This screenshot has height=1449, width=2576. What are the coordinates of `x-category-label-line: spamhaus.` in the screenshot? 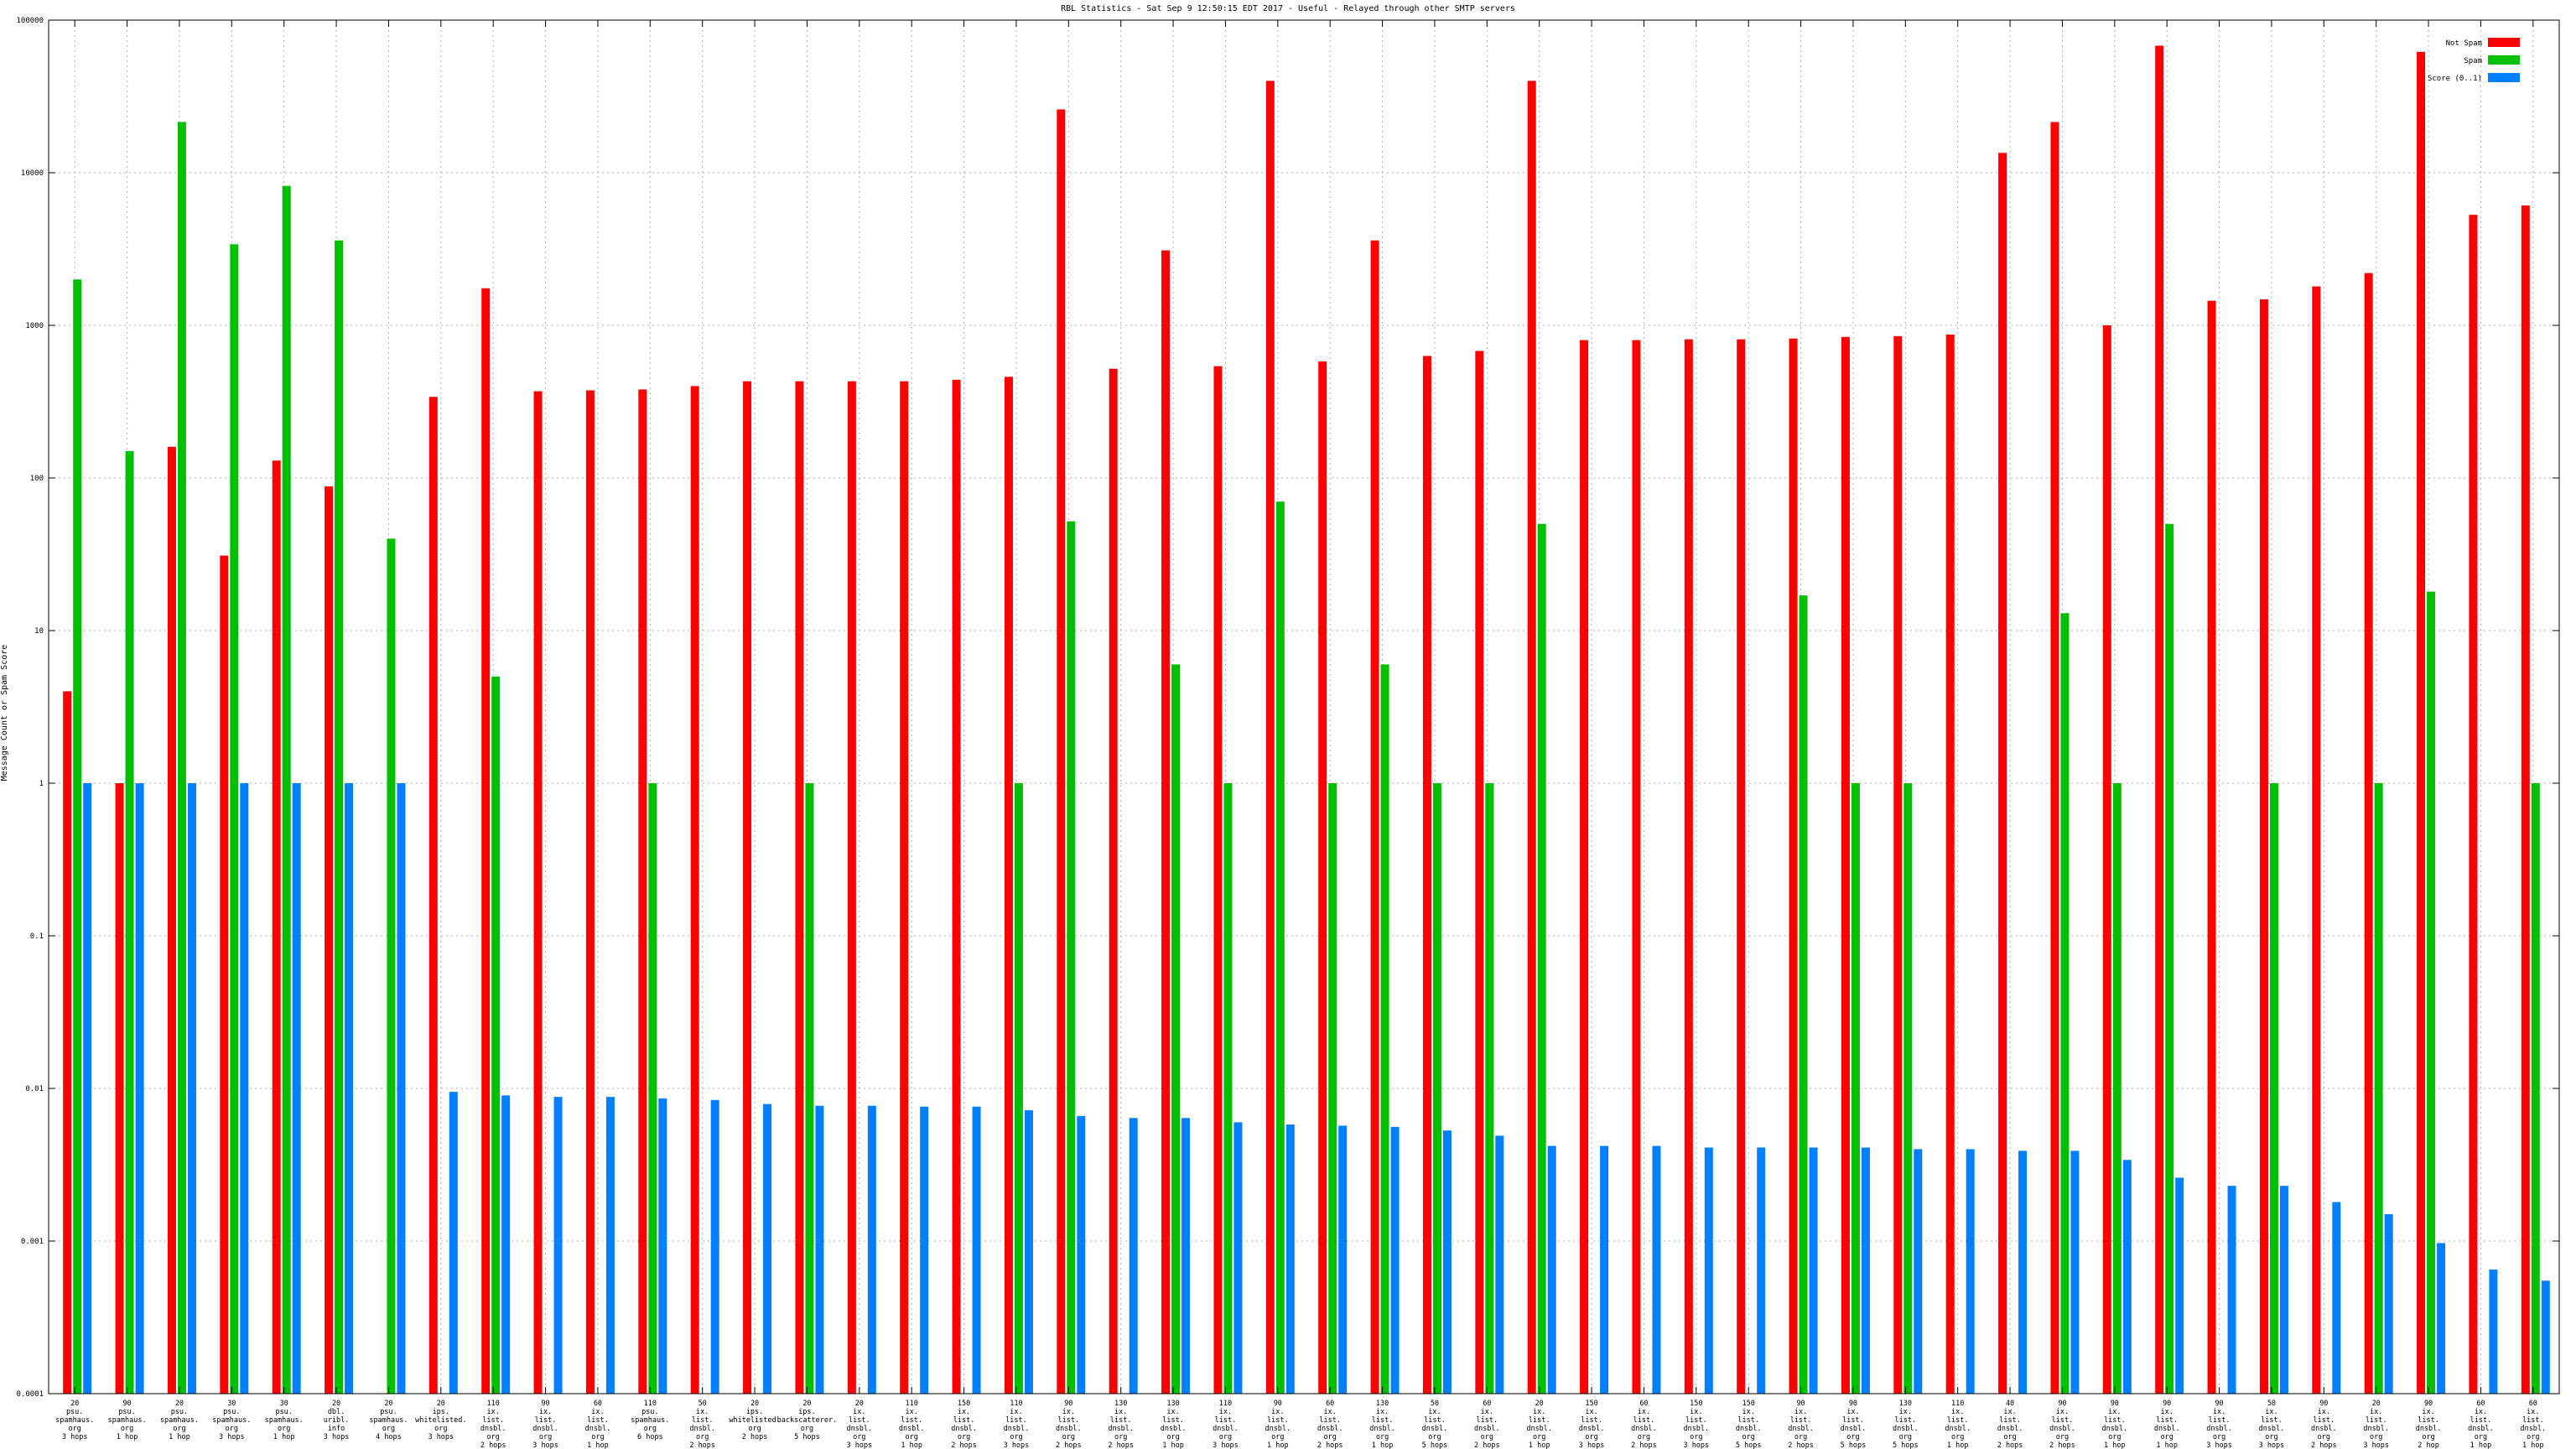 It's located at (127, 1420).